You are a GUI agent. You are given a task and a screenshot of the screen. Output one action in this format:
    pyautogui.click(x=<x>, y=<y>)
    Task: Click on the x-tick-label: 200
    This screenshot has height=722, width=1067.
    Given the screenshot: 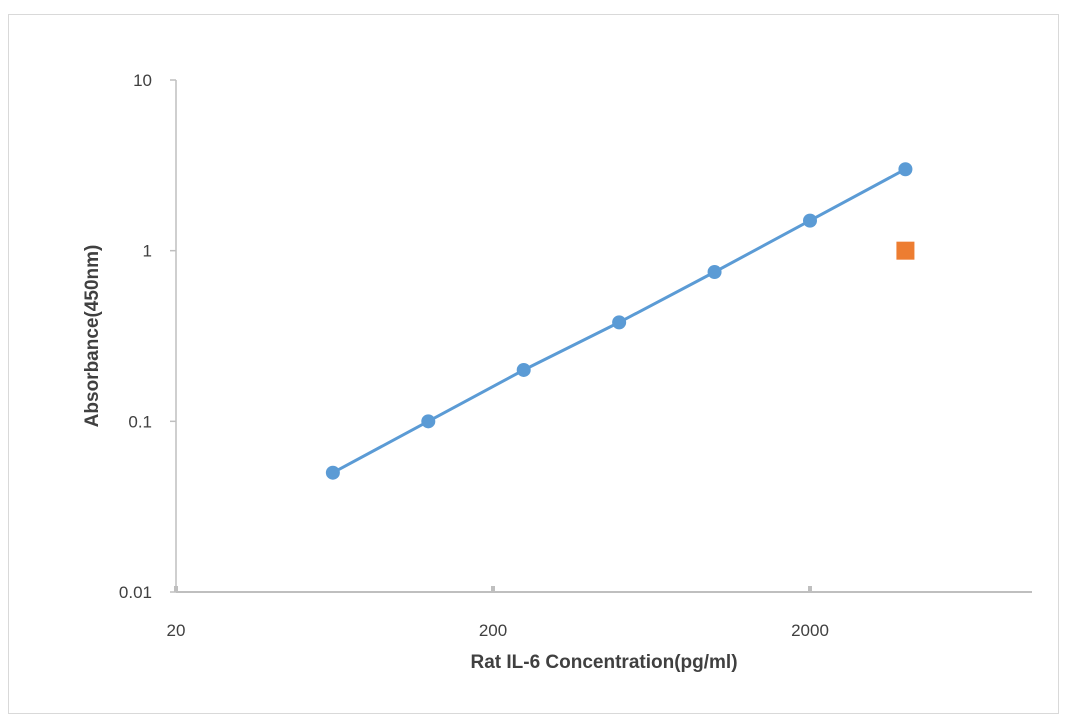 What is the action you would take?
    pyautogui.click(x=493, y=630)
    